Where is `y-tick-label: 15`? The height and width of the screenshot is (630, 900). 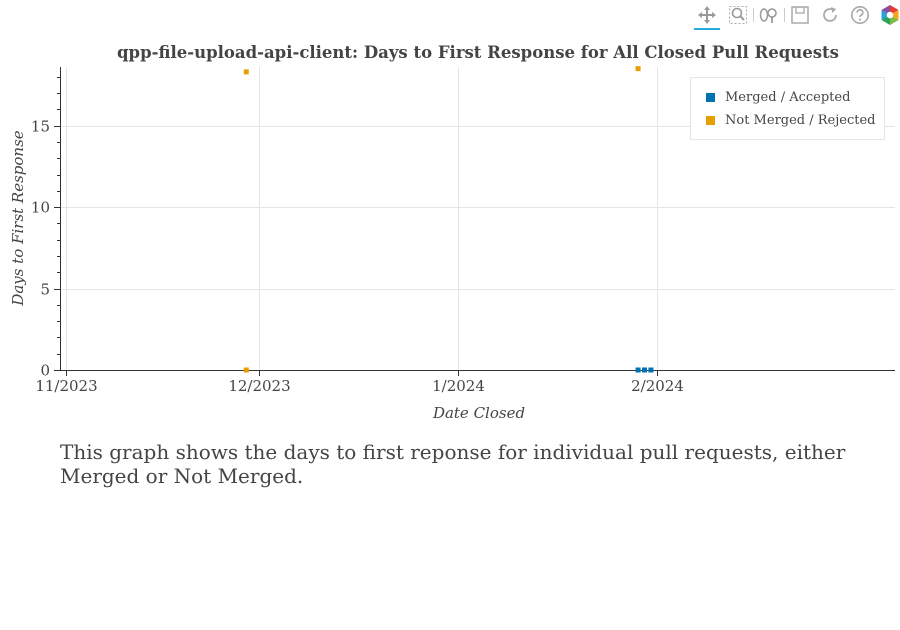
y-tick-label: 15 is located at coordinates (40, 127).